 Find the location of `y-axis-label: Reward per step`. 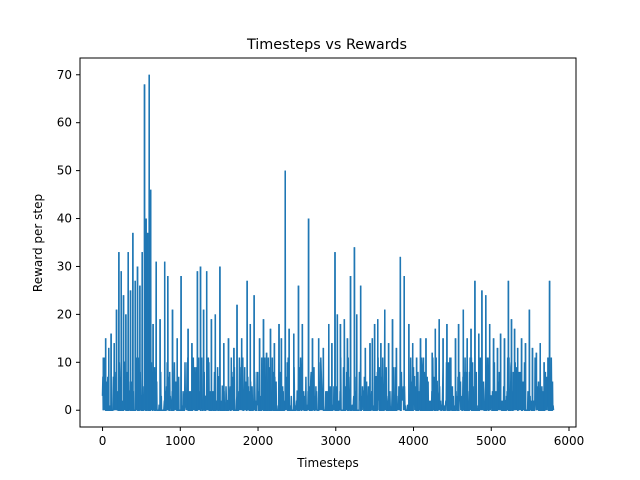

y-axis-label: Reward per step is located at coordinates (38, 243).